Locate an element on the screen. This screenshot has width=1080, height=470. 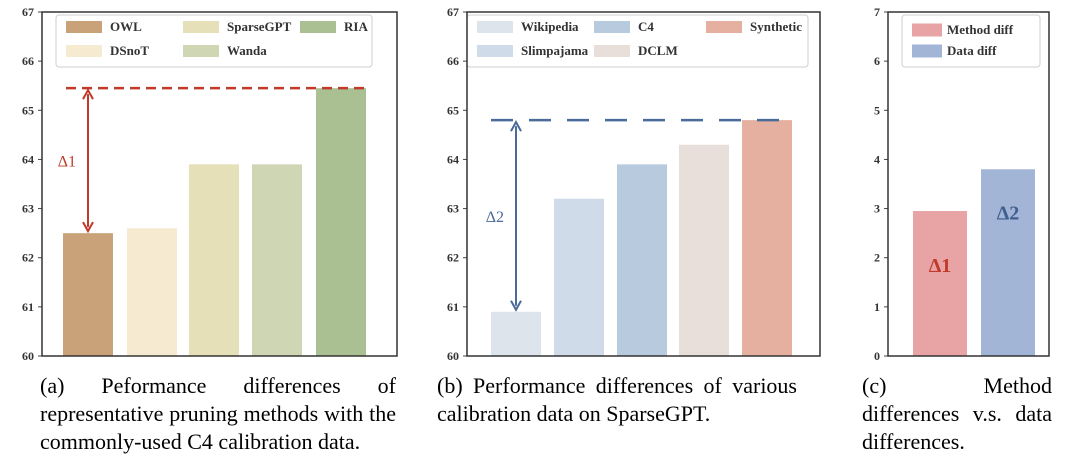
y-tick-label: 0 is located at coordinates (877, 356).